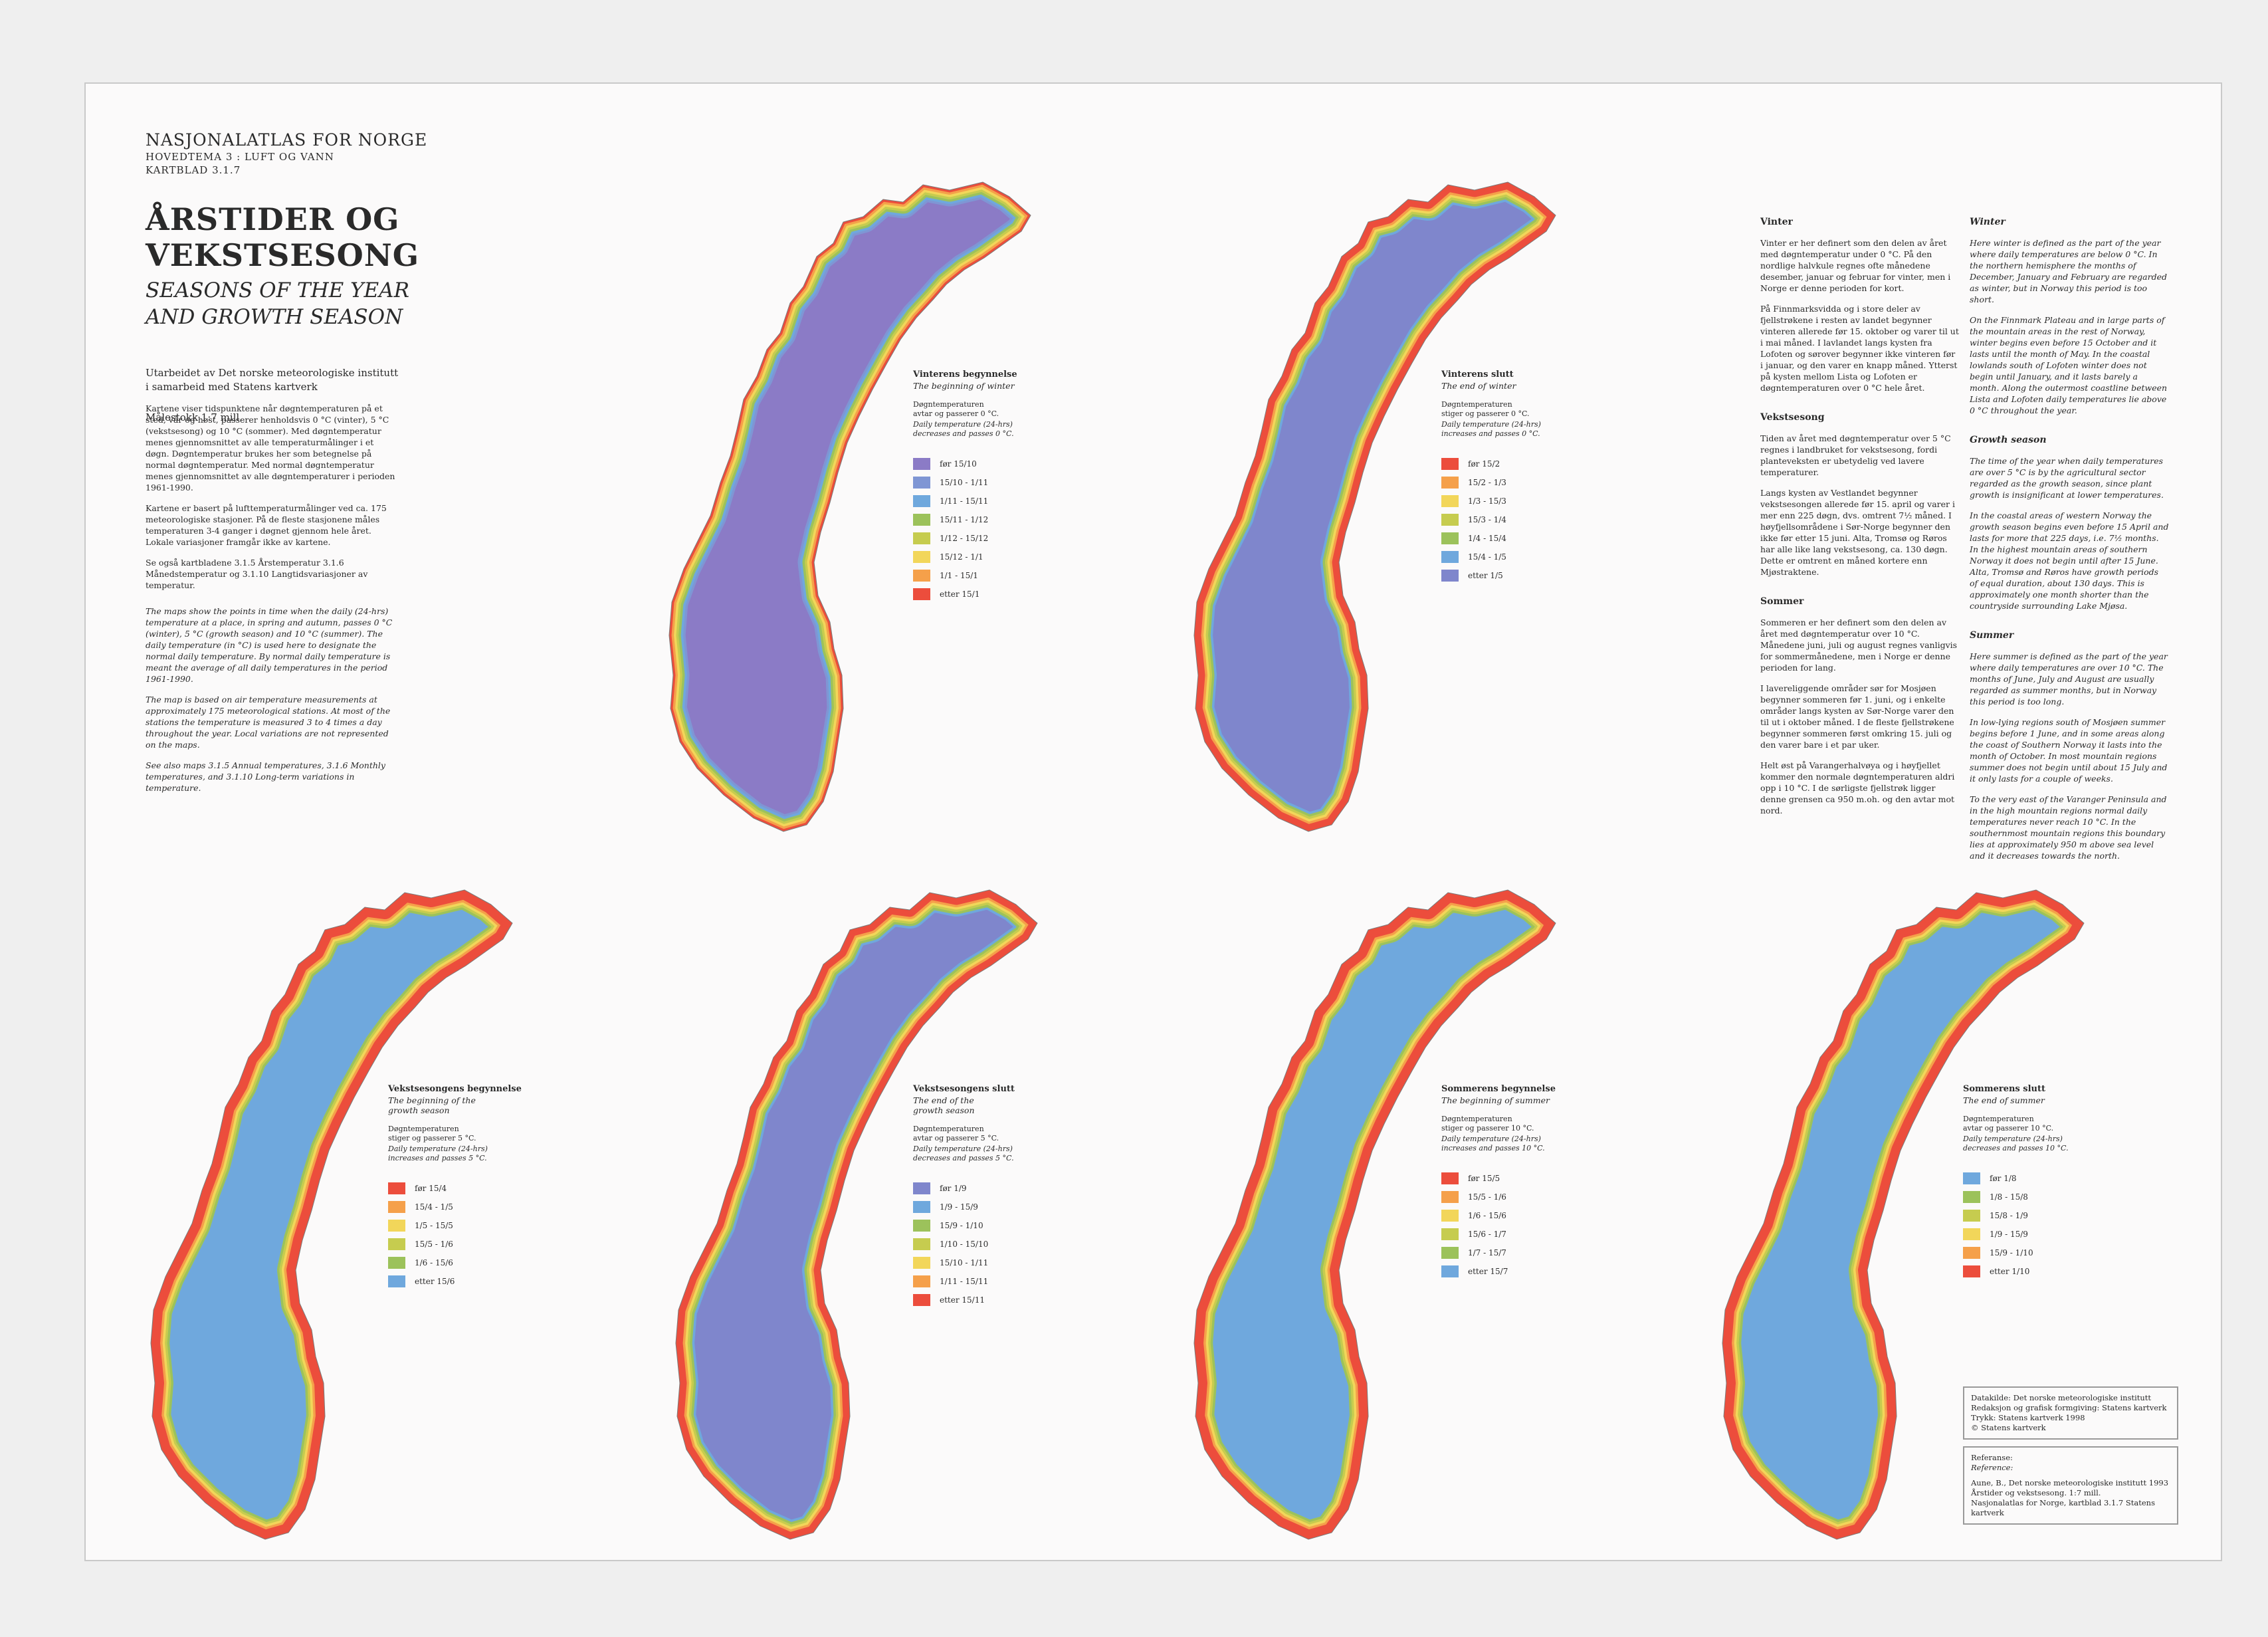  I want to click on legend-item: 15/9 - 1/10, so click(999, 1225).